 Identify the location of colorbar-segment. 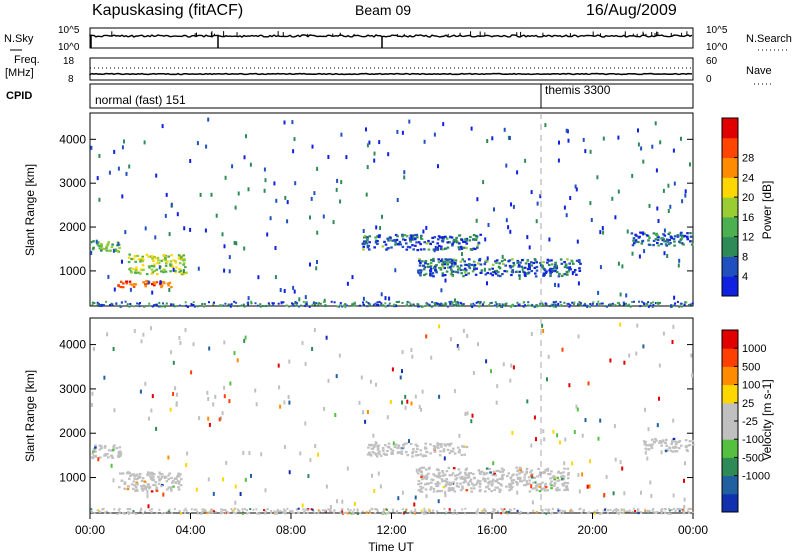
(730, 128).